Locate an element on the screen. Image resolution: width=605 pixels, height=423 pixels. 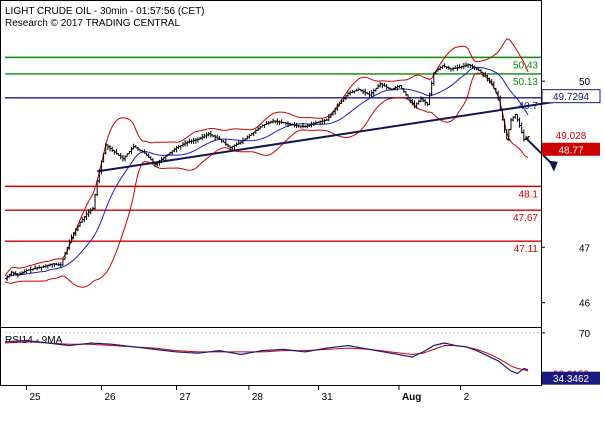
level-label-47.67: 47.67 is located at coordinates (525, 218).